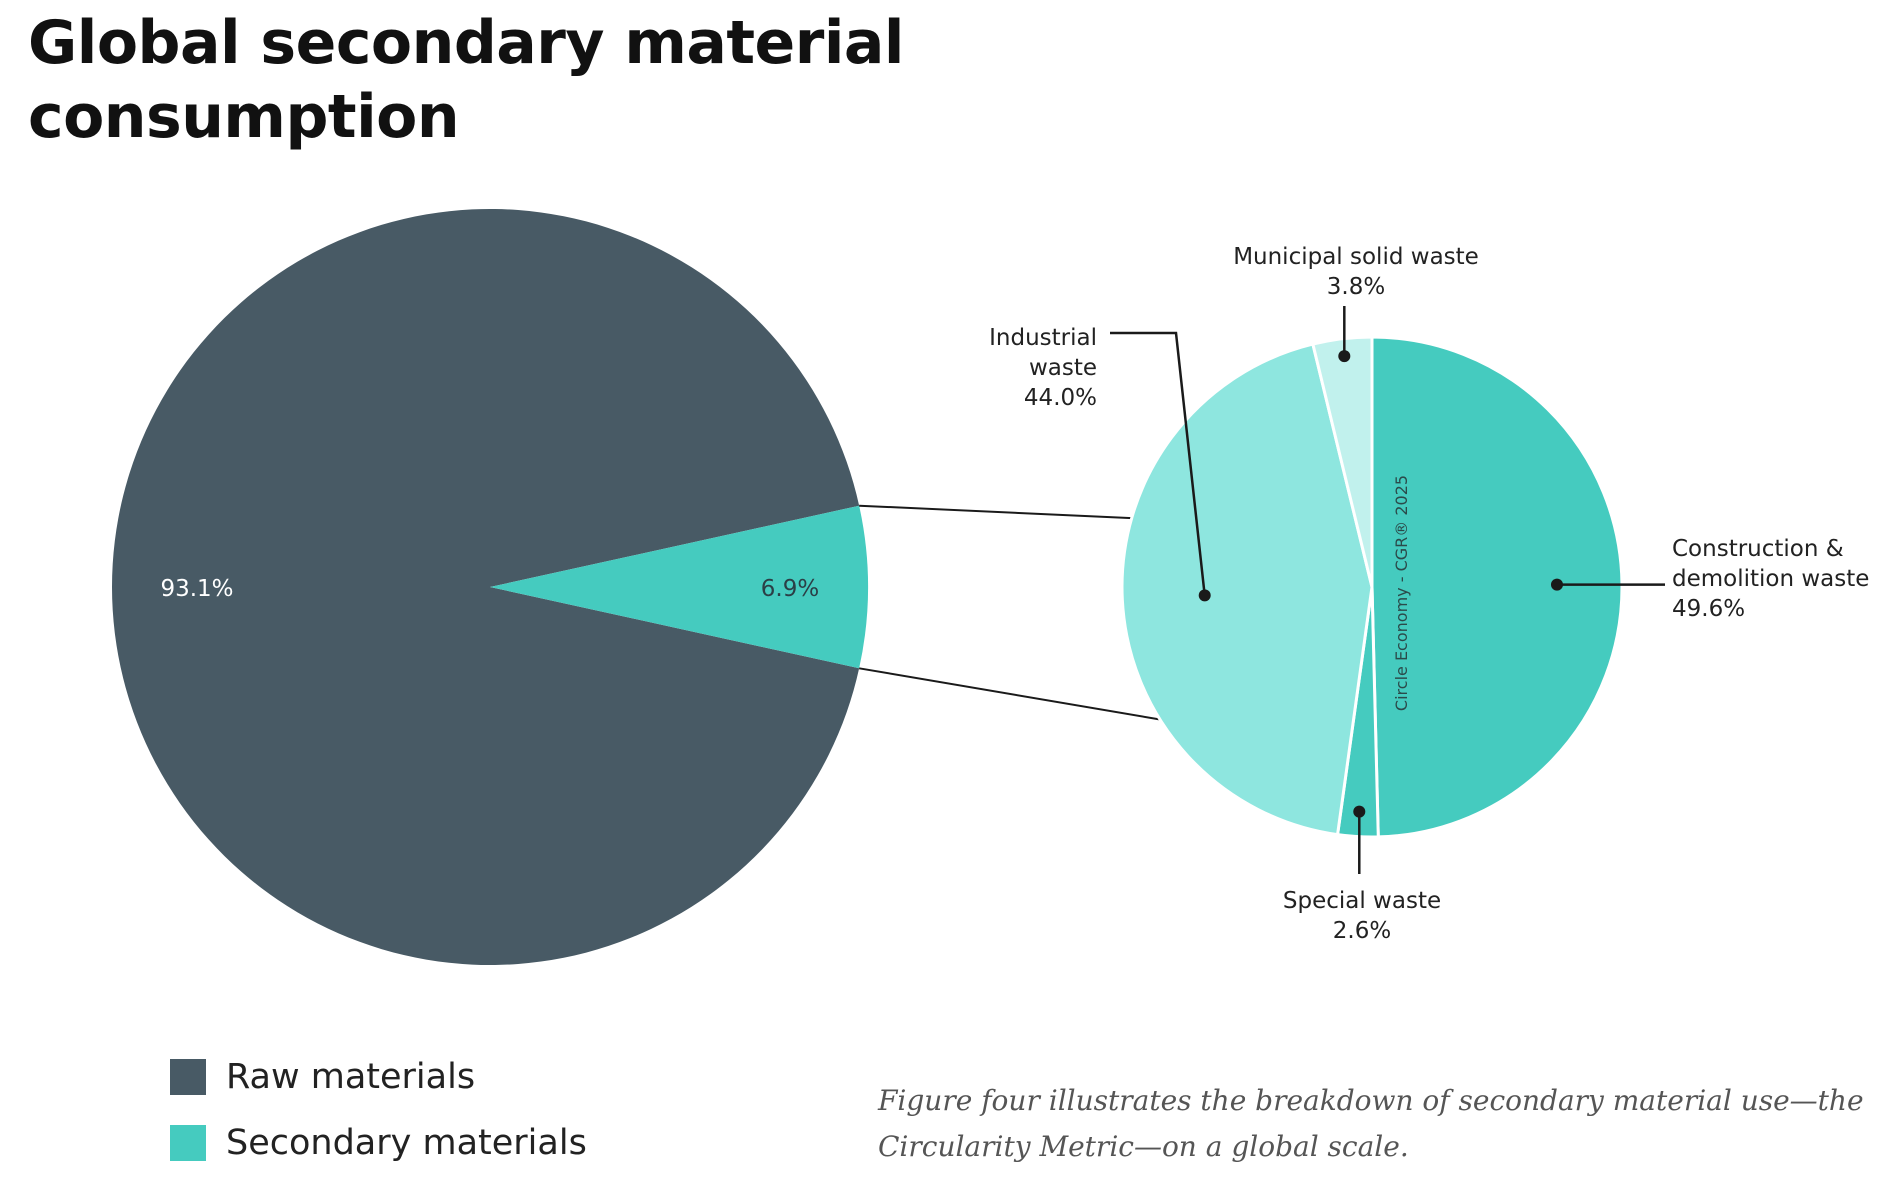  Describe the element at coordinates (466, 43) in the screenshot. I see `title-line-1: Global secondary material` at that location.